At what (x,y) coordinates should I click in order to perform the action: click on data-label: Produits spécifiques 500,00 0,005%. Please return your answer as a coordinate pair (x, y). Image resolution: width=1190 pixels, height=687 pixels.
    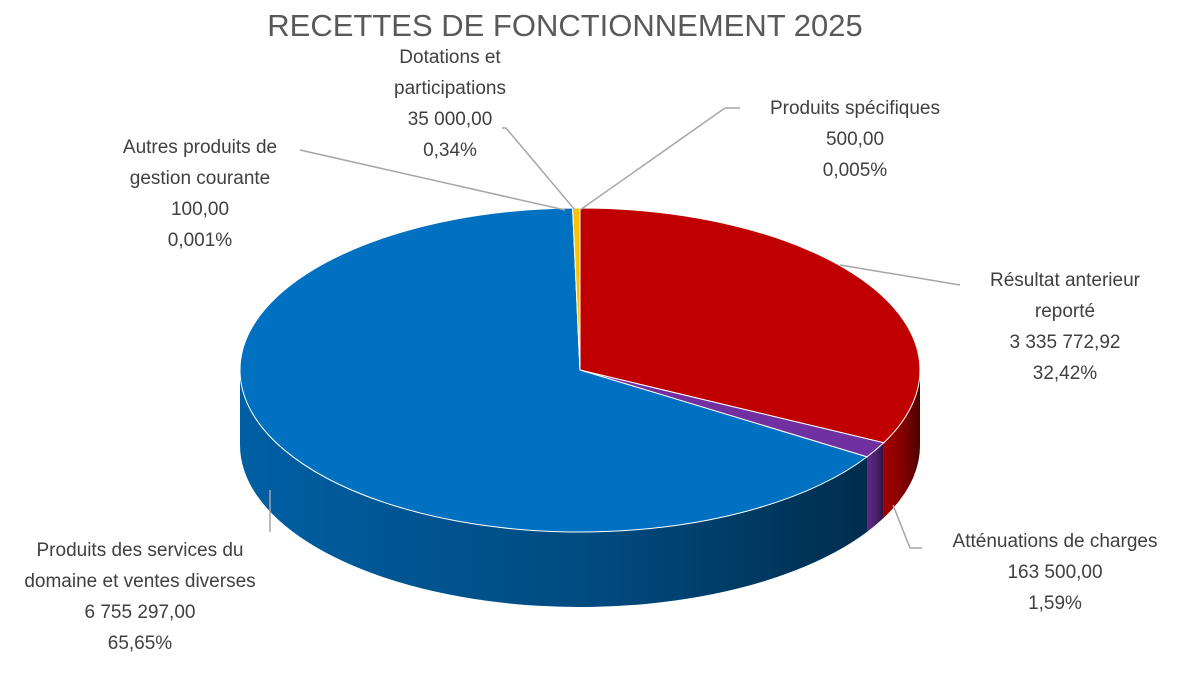
    Looking at the image, I should click on (855, 139).